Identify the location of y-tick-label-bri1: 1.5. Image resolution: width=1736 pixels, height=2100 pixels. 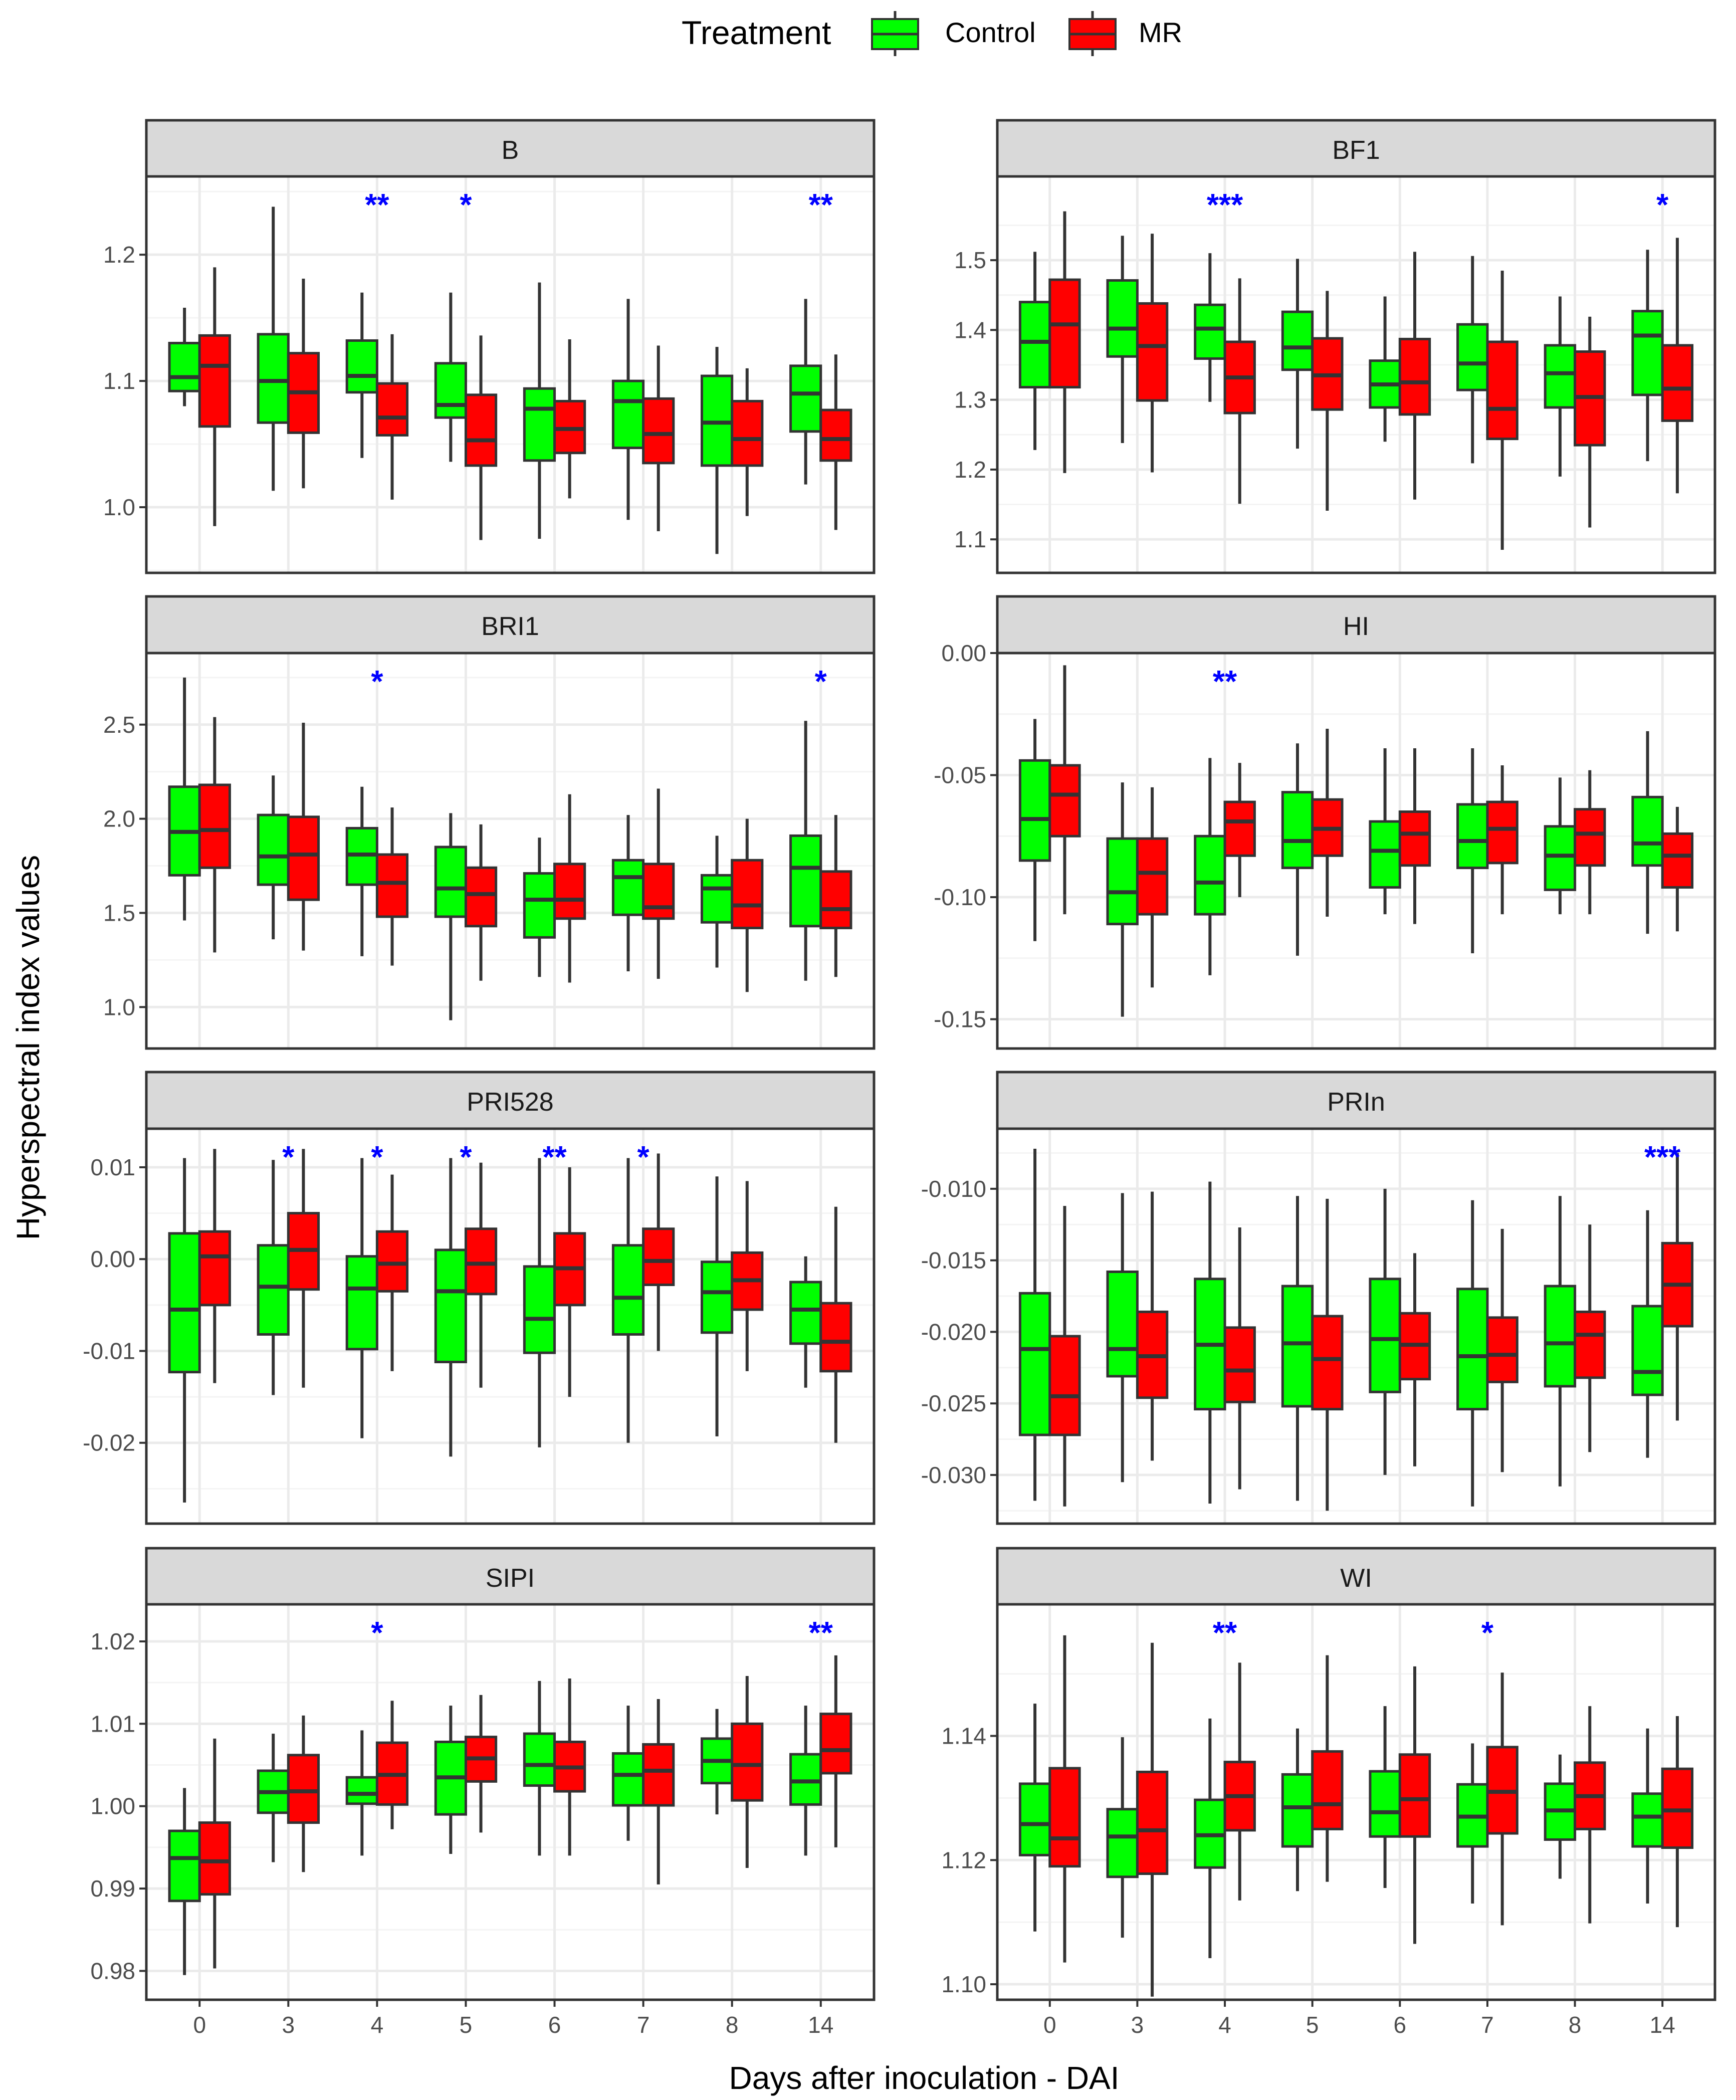
(119, 913).